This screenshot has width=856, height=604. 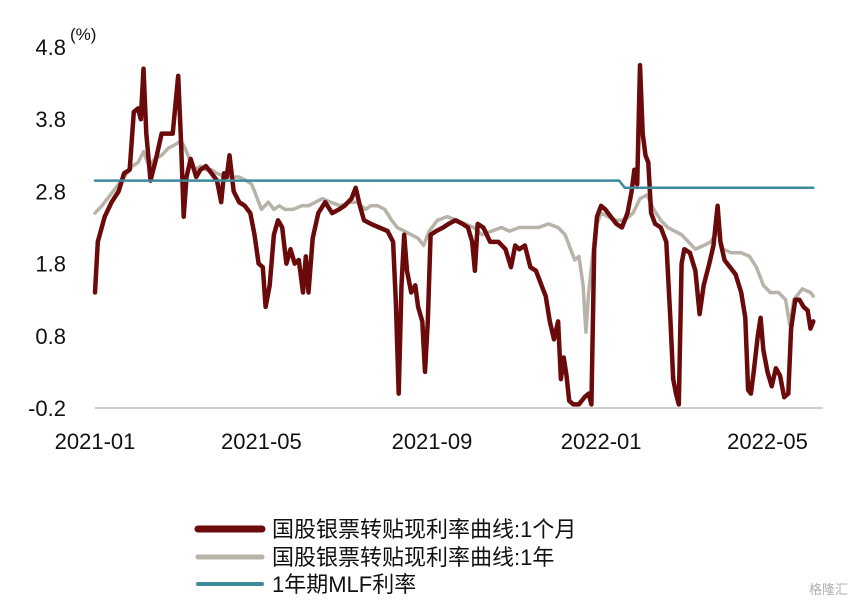 What do you see at coordinates (828, 589) in the screenshot?
I see `watermark-text: 格隆汇` at bounding box center [828, 589].